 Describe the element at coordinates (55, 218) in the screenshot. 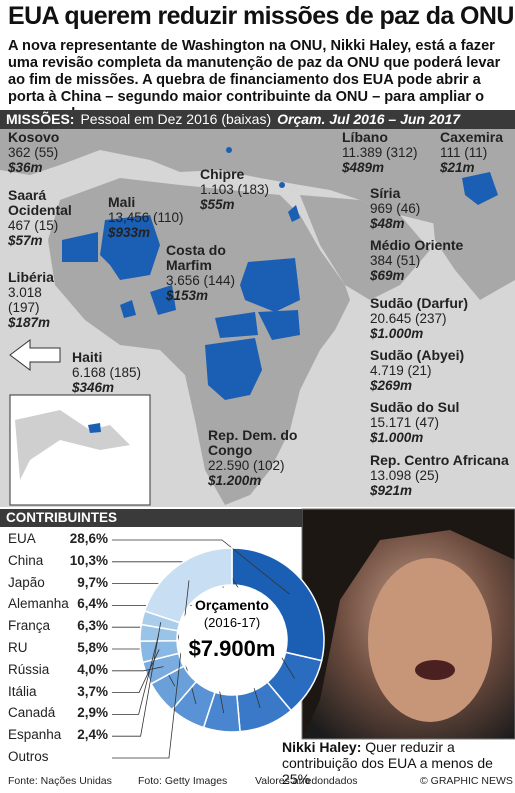

I see `mission-label: Saará Ocidental 467 (15) $57m` at that location.